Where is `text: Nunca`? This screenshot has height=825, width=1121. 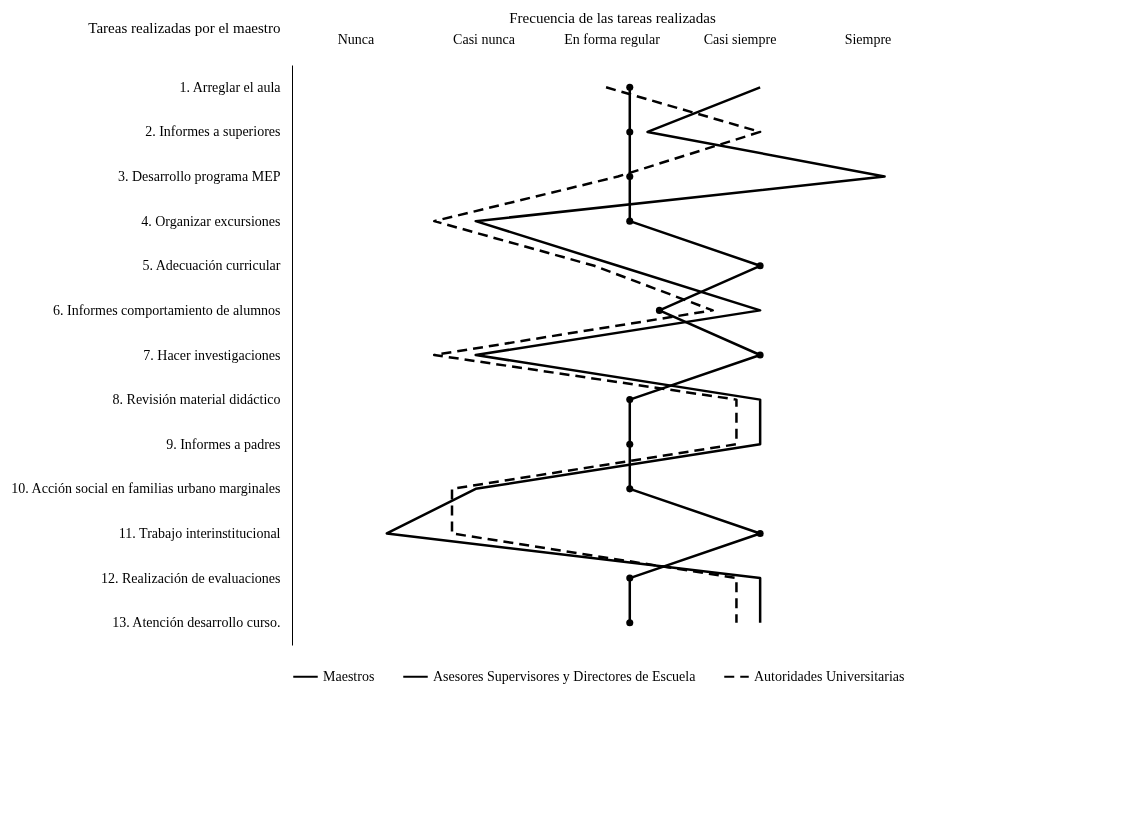 text: Nunca is located at coordinates (356, 39).